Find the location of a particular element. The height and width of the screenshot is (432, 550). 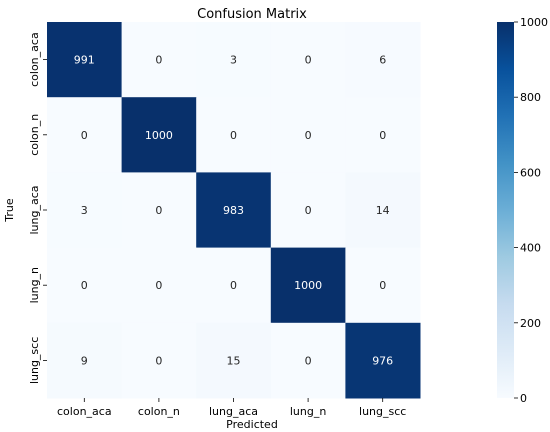

cell-value-label: 991 is located at coordinates (84, 60).